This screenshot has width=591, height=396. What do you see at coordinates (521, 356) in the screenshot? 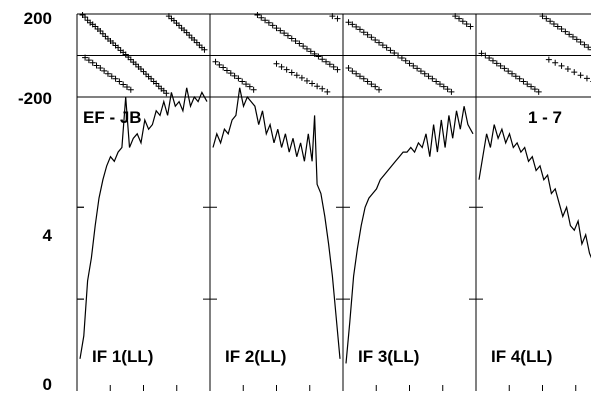
I see `panel-label-4: IF 4(LL)` at bounding box center [521, 356].